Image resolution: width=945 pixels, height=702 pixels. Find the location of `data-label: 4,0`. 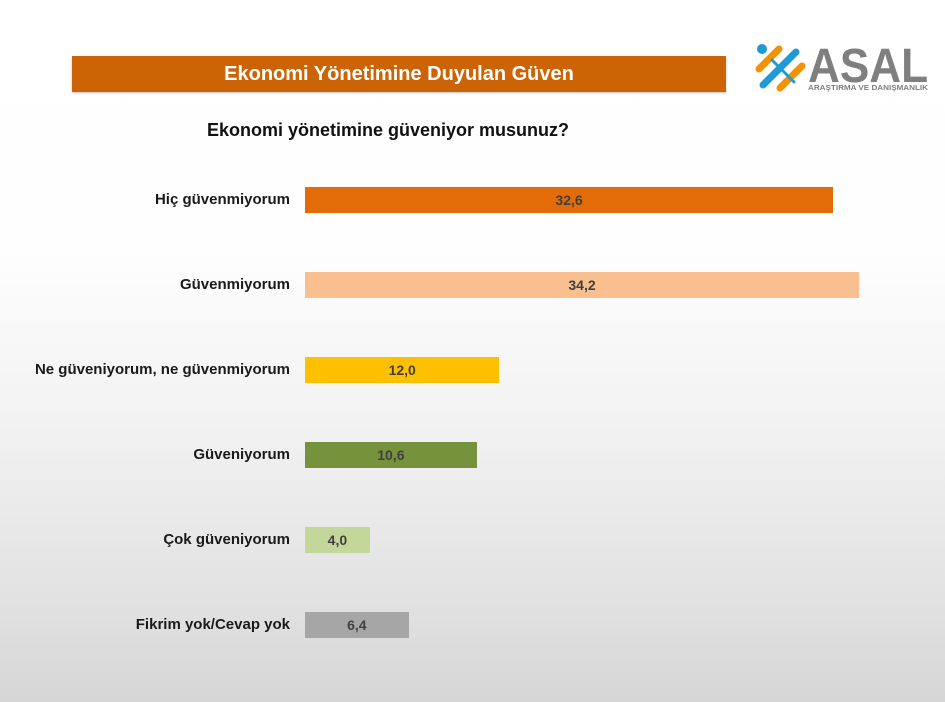

data-label: 4,0 is located at coordinates (337, 540).